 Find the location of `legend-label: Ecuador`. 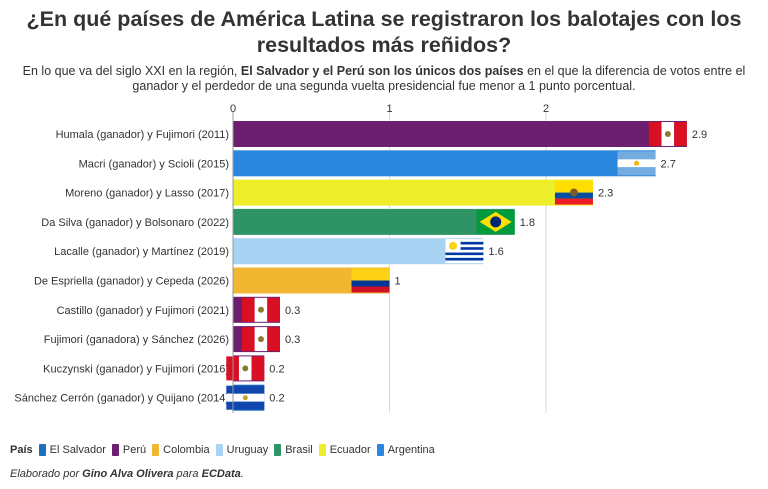

legend-label: Ecuador is located at coordinates (350, 450).